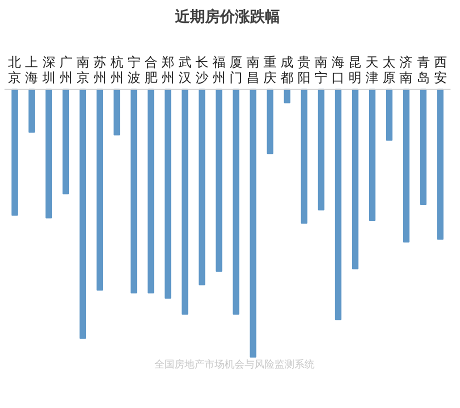  What do you see at coordinates (219, 70) in the screenshot?
I see `x-tick-label: 福州` at bounding box center [219, 70].